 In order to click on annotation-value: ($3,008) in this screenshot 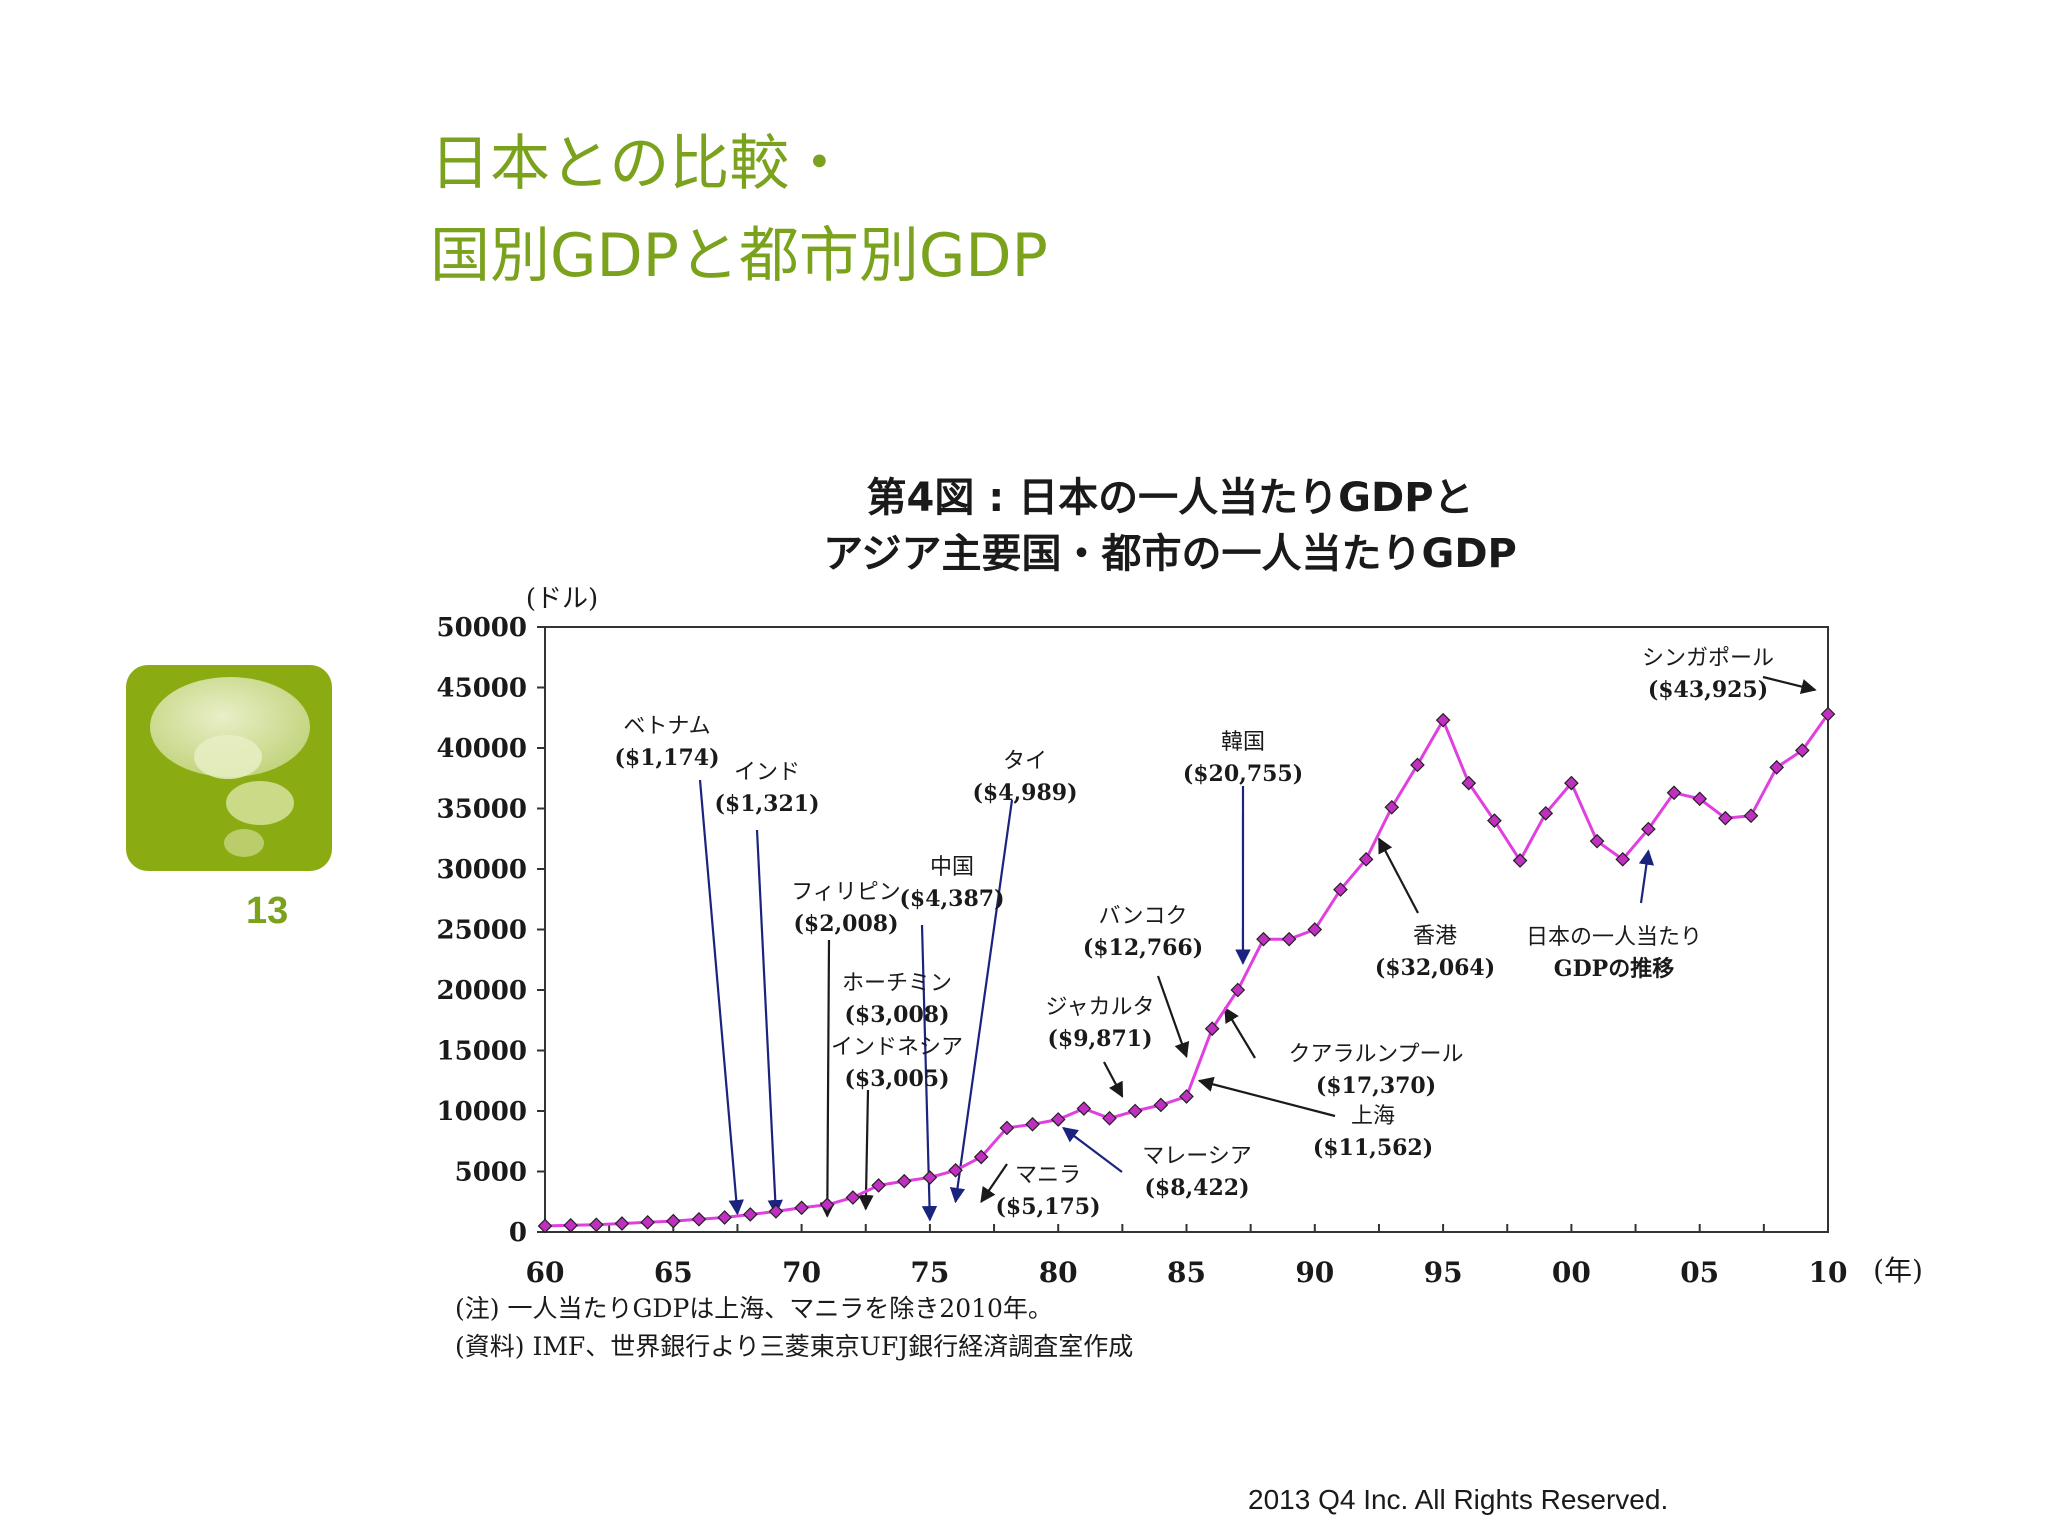, I will do `click(896, 1015)`.